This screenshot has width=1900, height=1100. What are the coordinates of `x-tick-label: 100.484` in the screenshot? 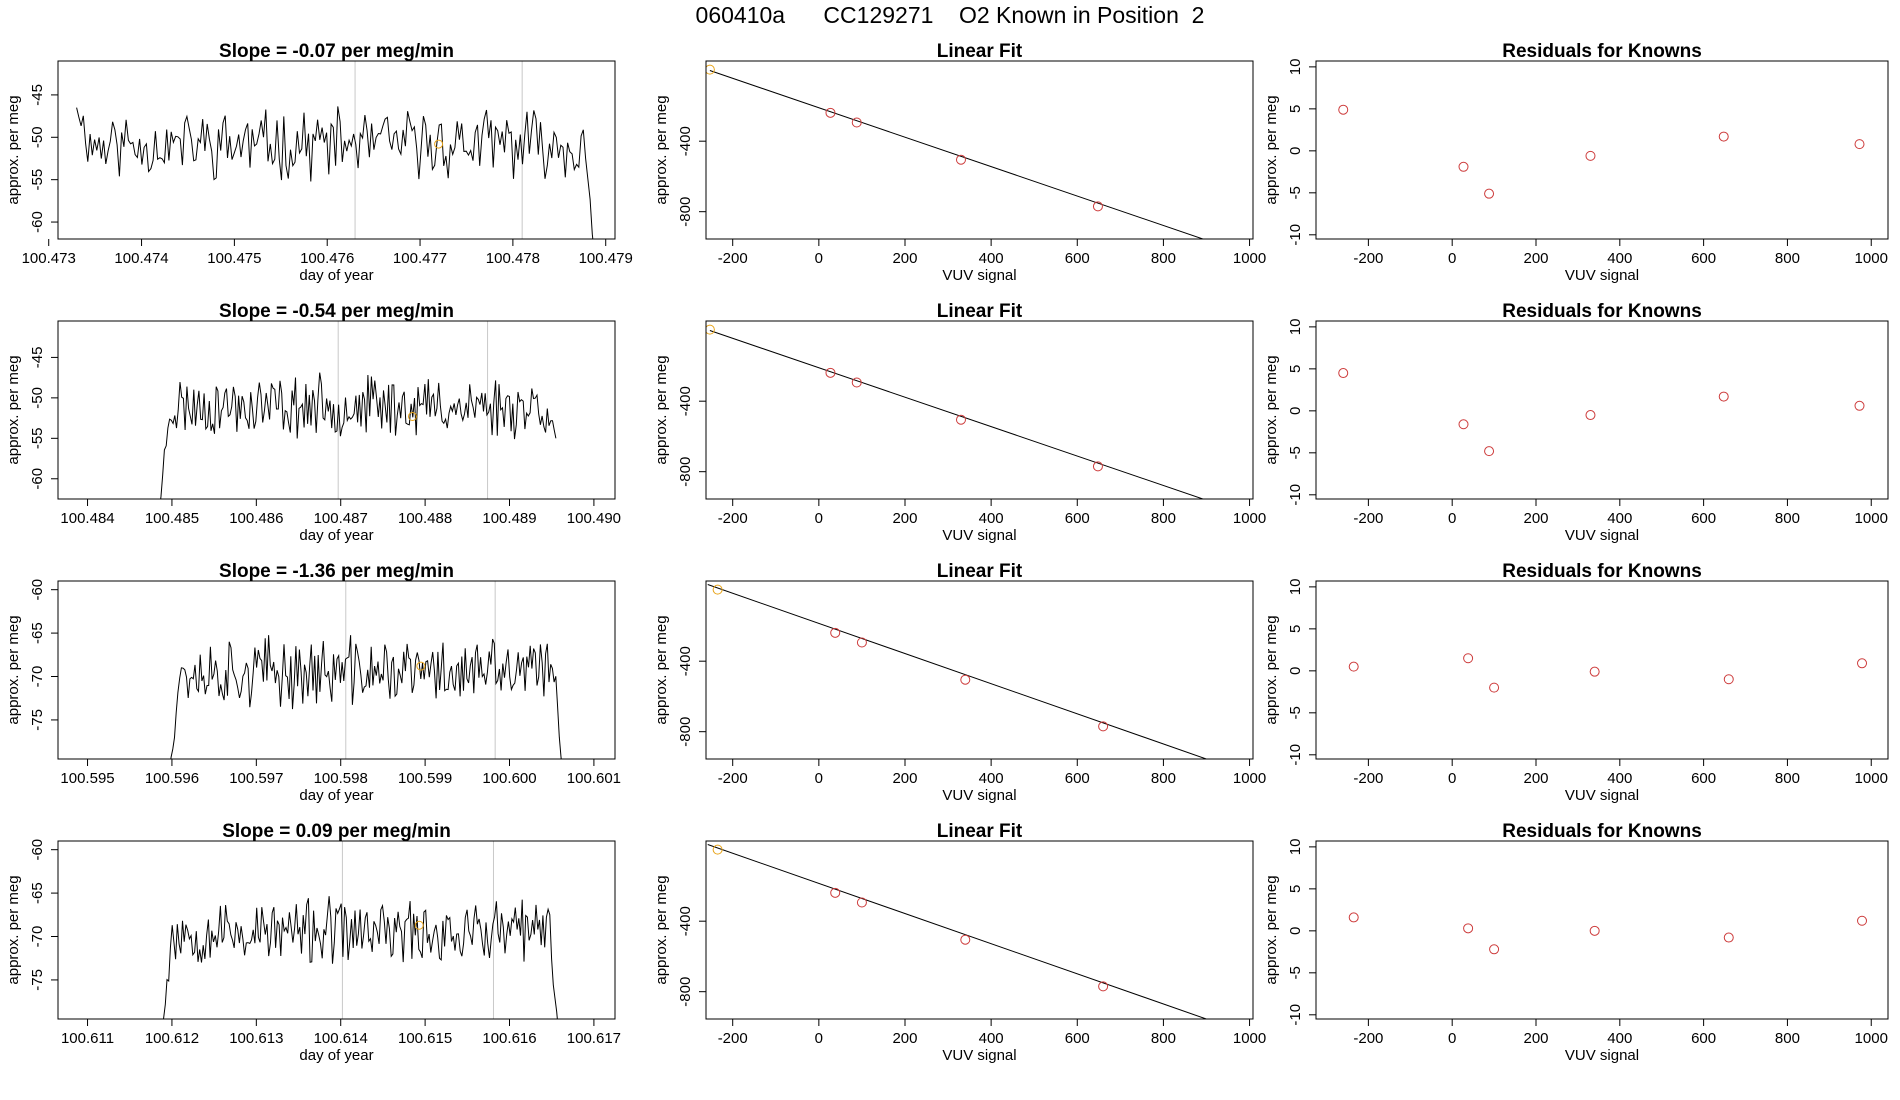 It's located at (87, 518).